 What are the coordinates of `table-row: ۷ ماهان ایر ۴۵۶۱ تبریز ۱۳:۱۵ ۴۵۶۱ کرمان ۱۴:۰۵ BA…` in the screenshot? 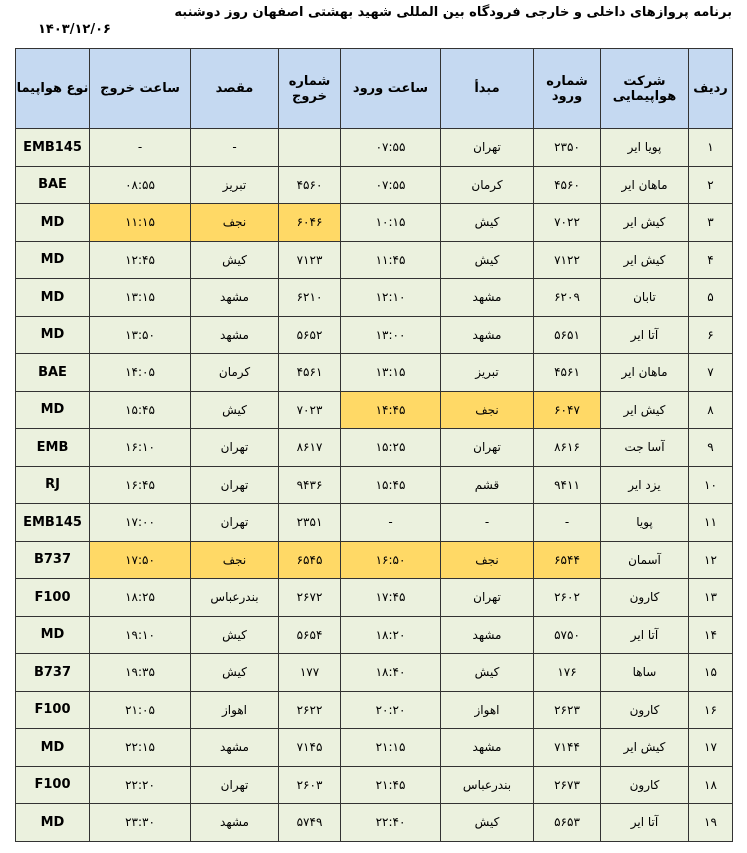 It's located at (374, 372).